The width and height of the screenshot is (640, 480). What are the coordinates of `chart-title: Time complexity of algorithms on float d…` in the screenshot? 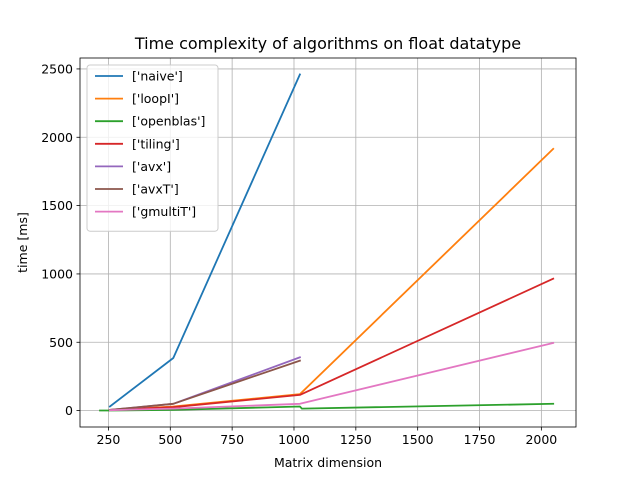 It's located at (327, 43).